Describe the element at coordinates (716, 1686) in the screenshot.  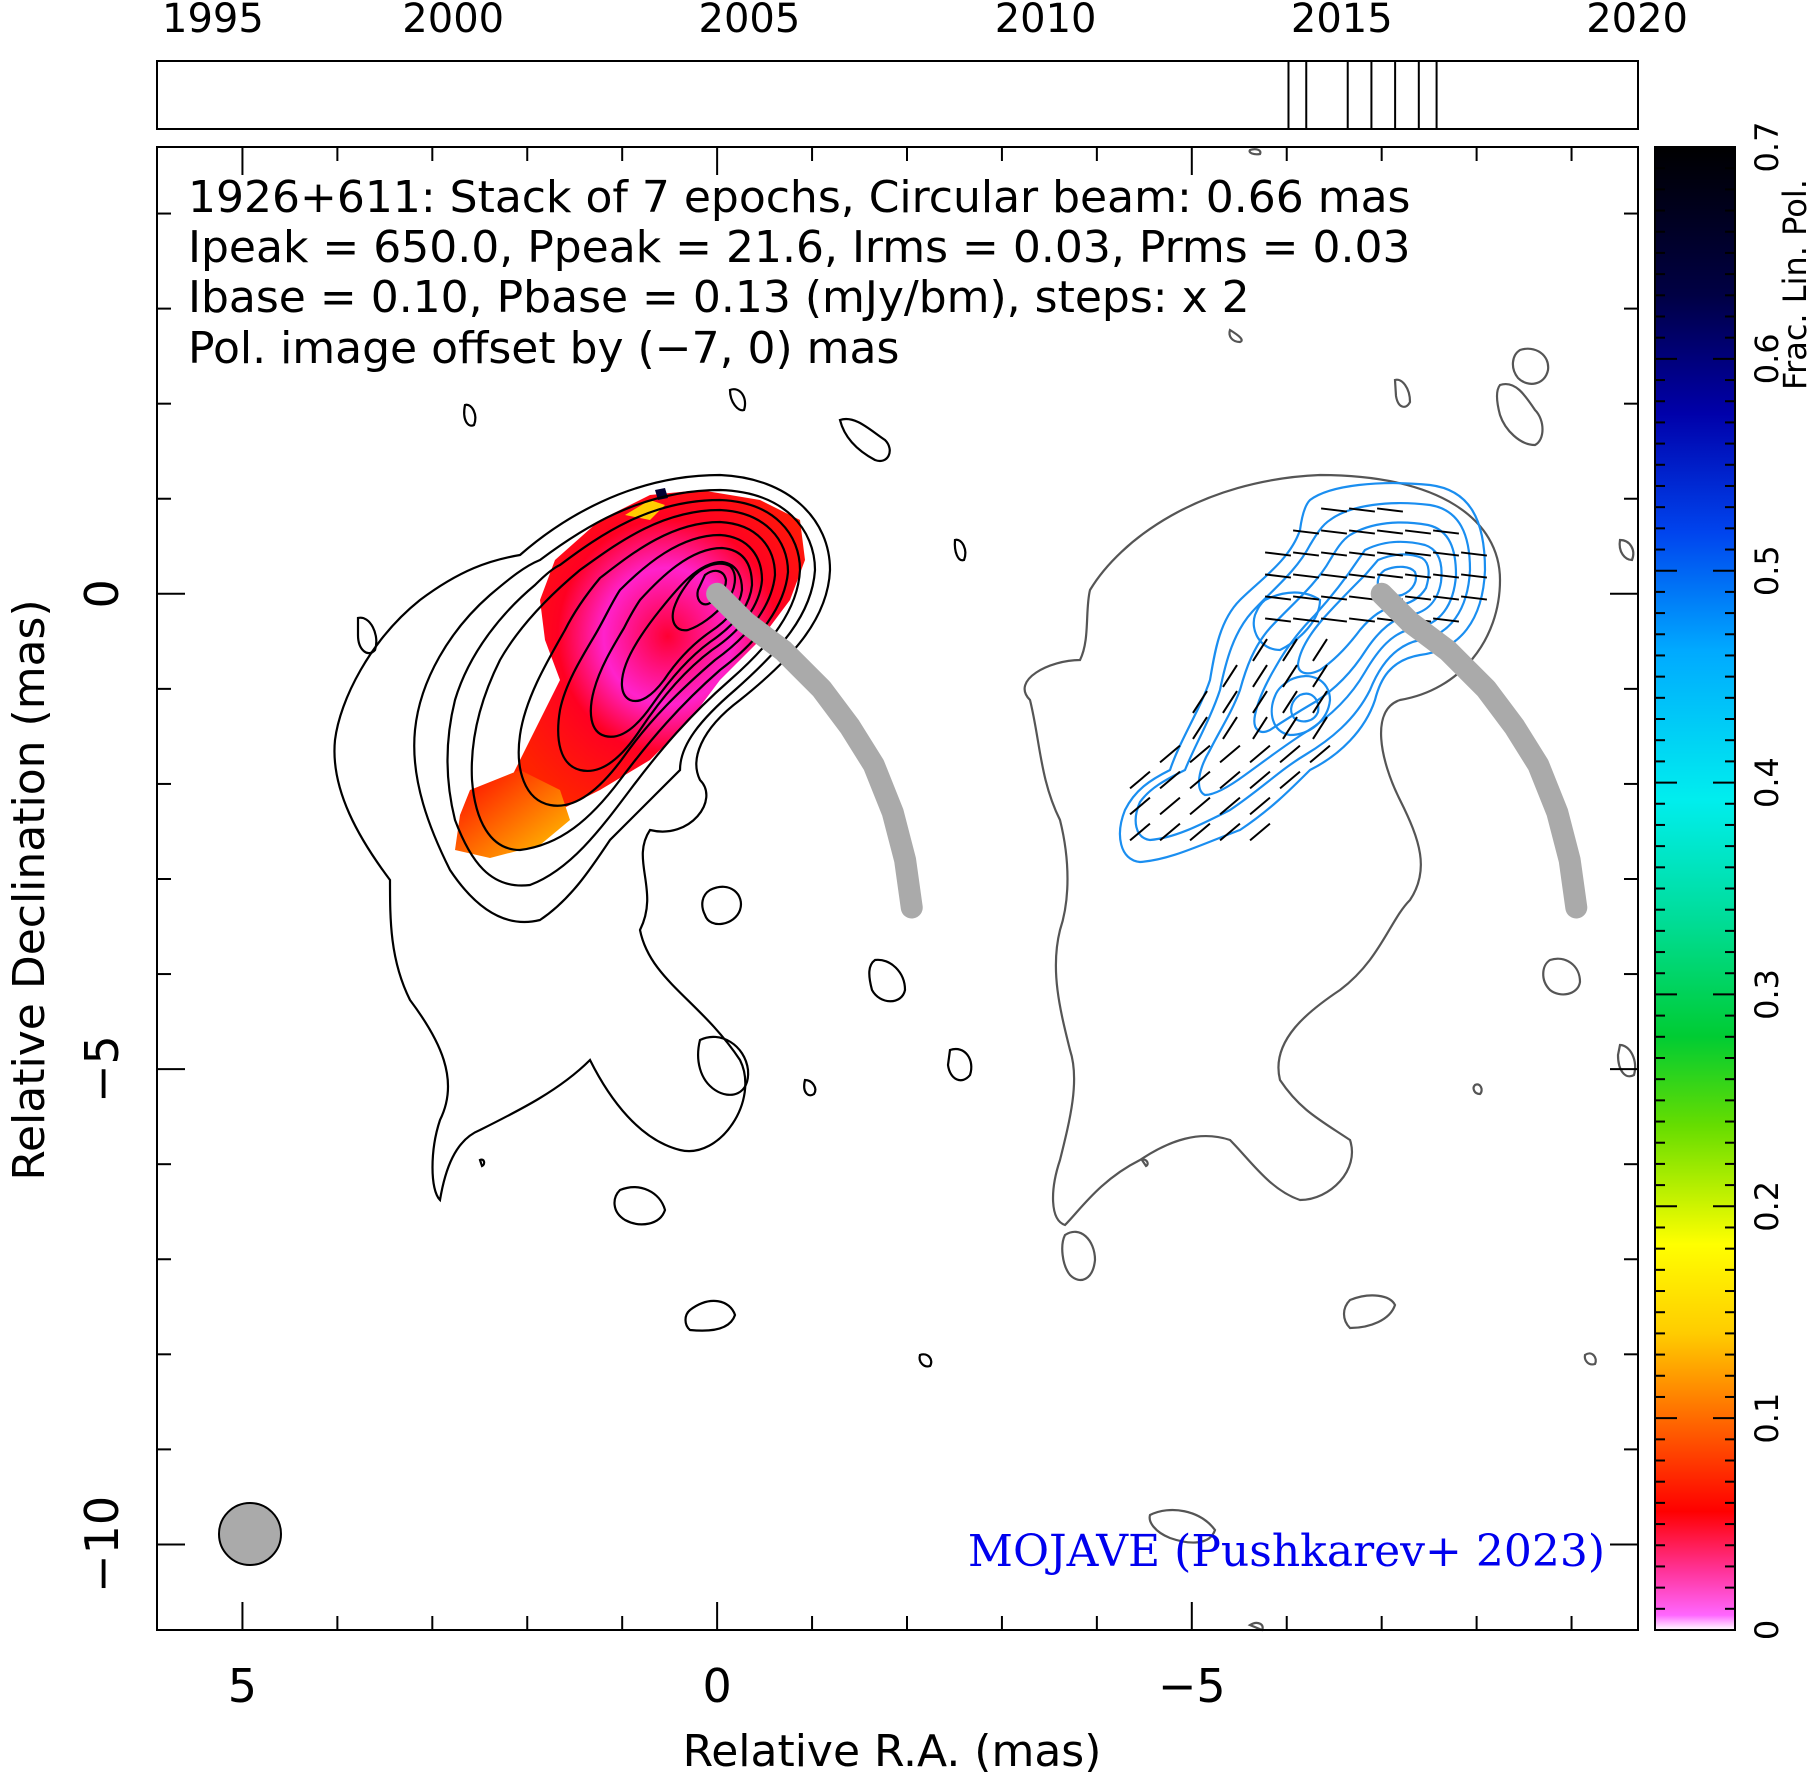
I see `x-tick-label: 0` at that location.